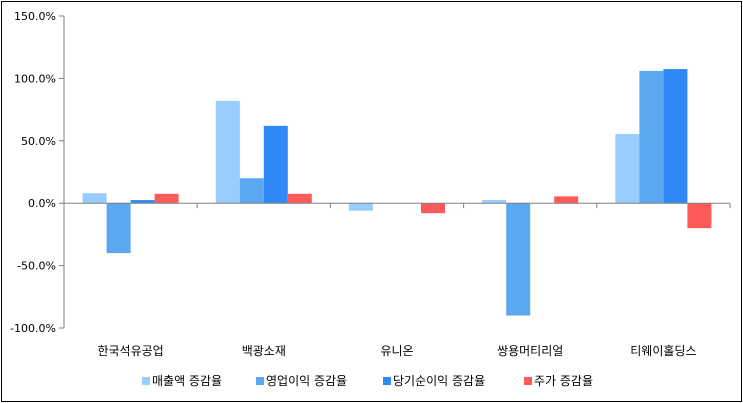  What do you see at coordinates (36, 266) in the screenshot?
I see `y-tick-label: -50.0%` at bounding box center [36, 266].